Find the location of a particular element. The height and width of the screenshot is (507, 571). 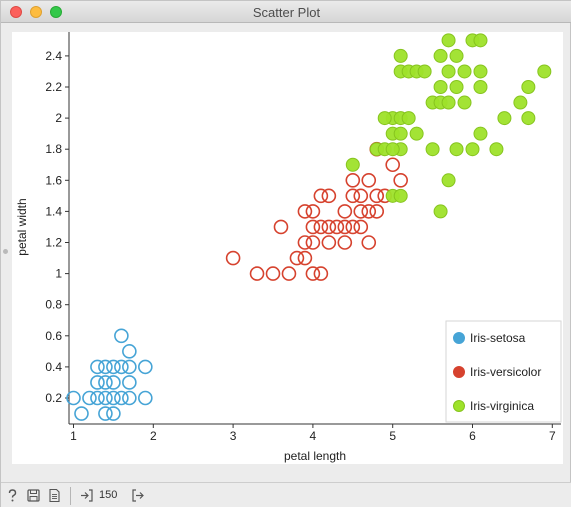

control-area-toggle-handle is located at coordinates (5, 251).